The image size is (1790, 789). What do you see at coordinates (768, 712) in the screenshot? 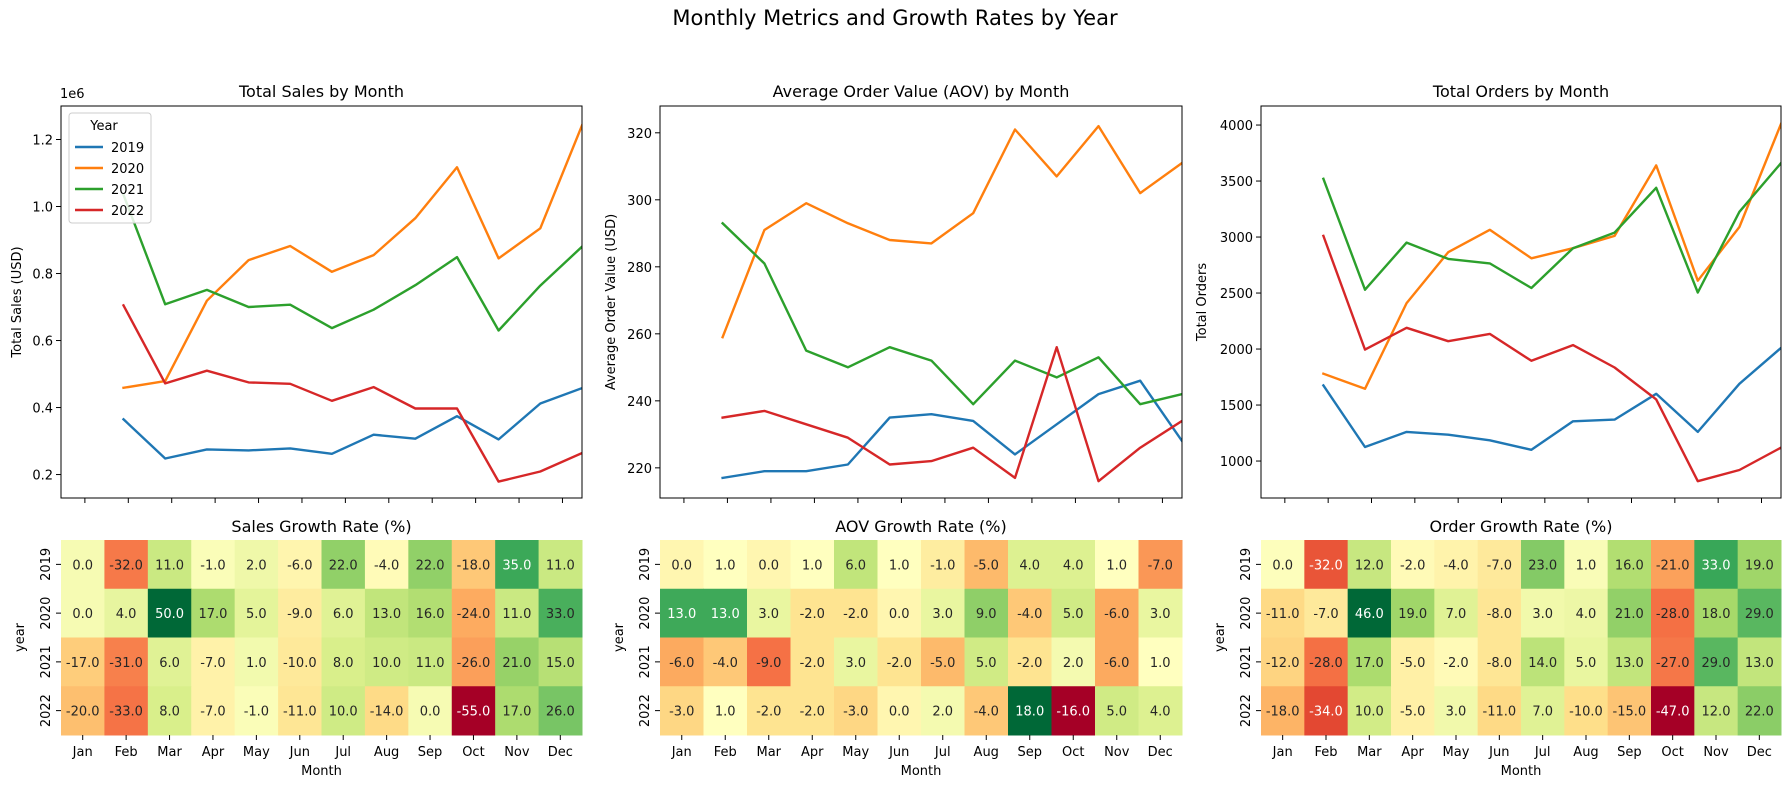
I see `heatmap-value: -2.0` at bounding box center [768, 712].